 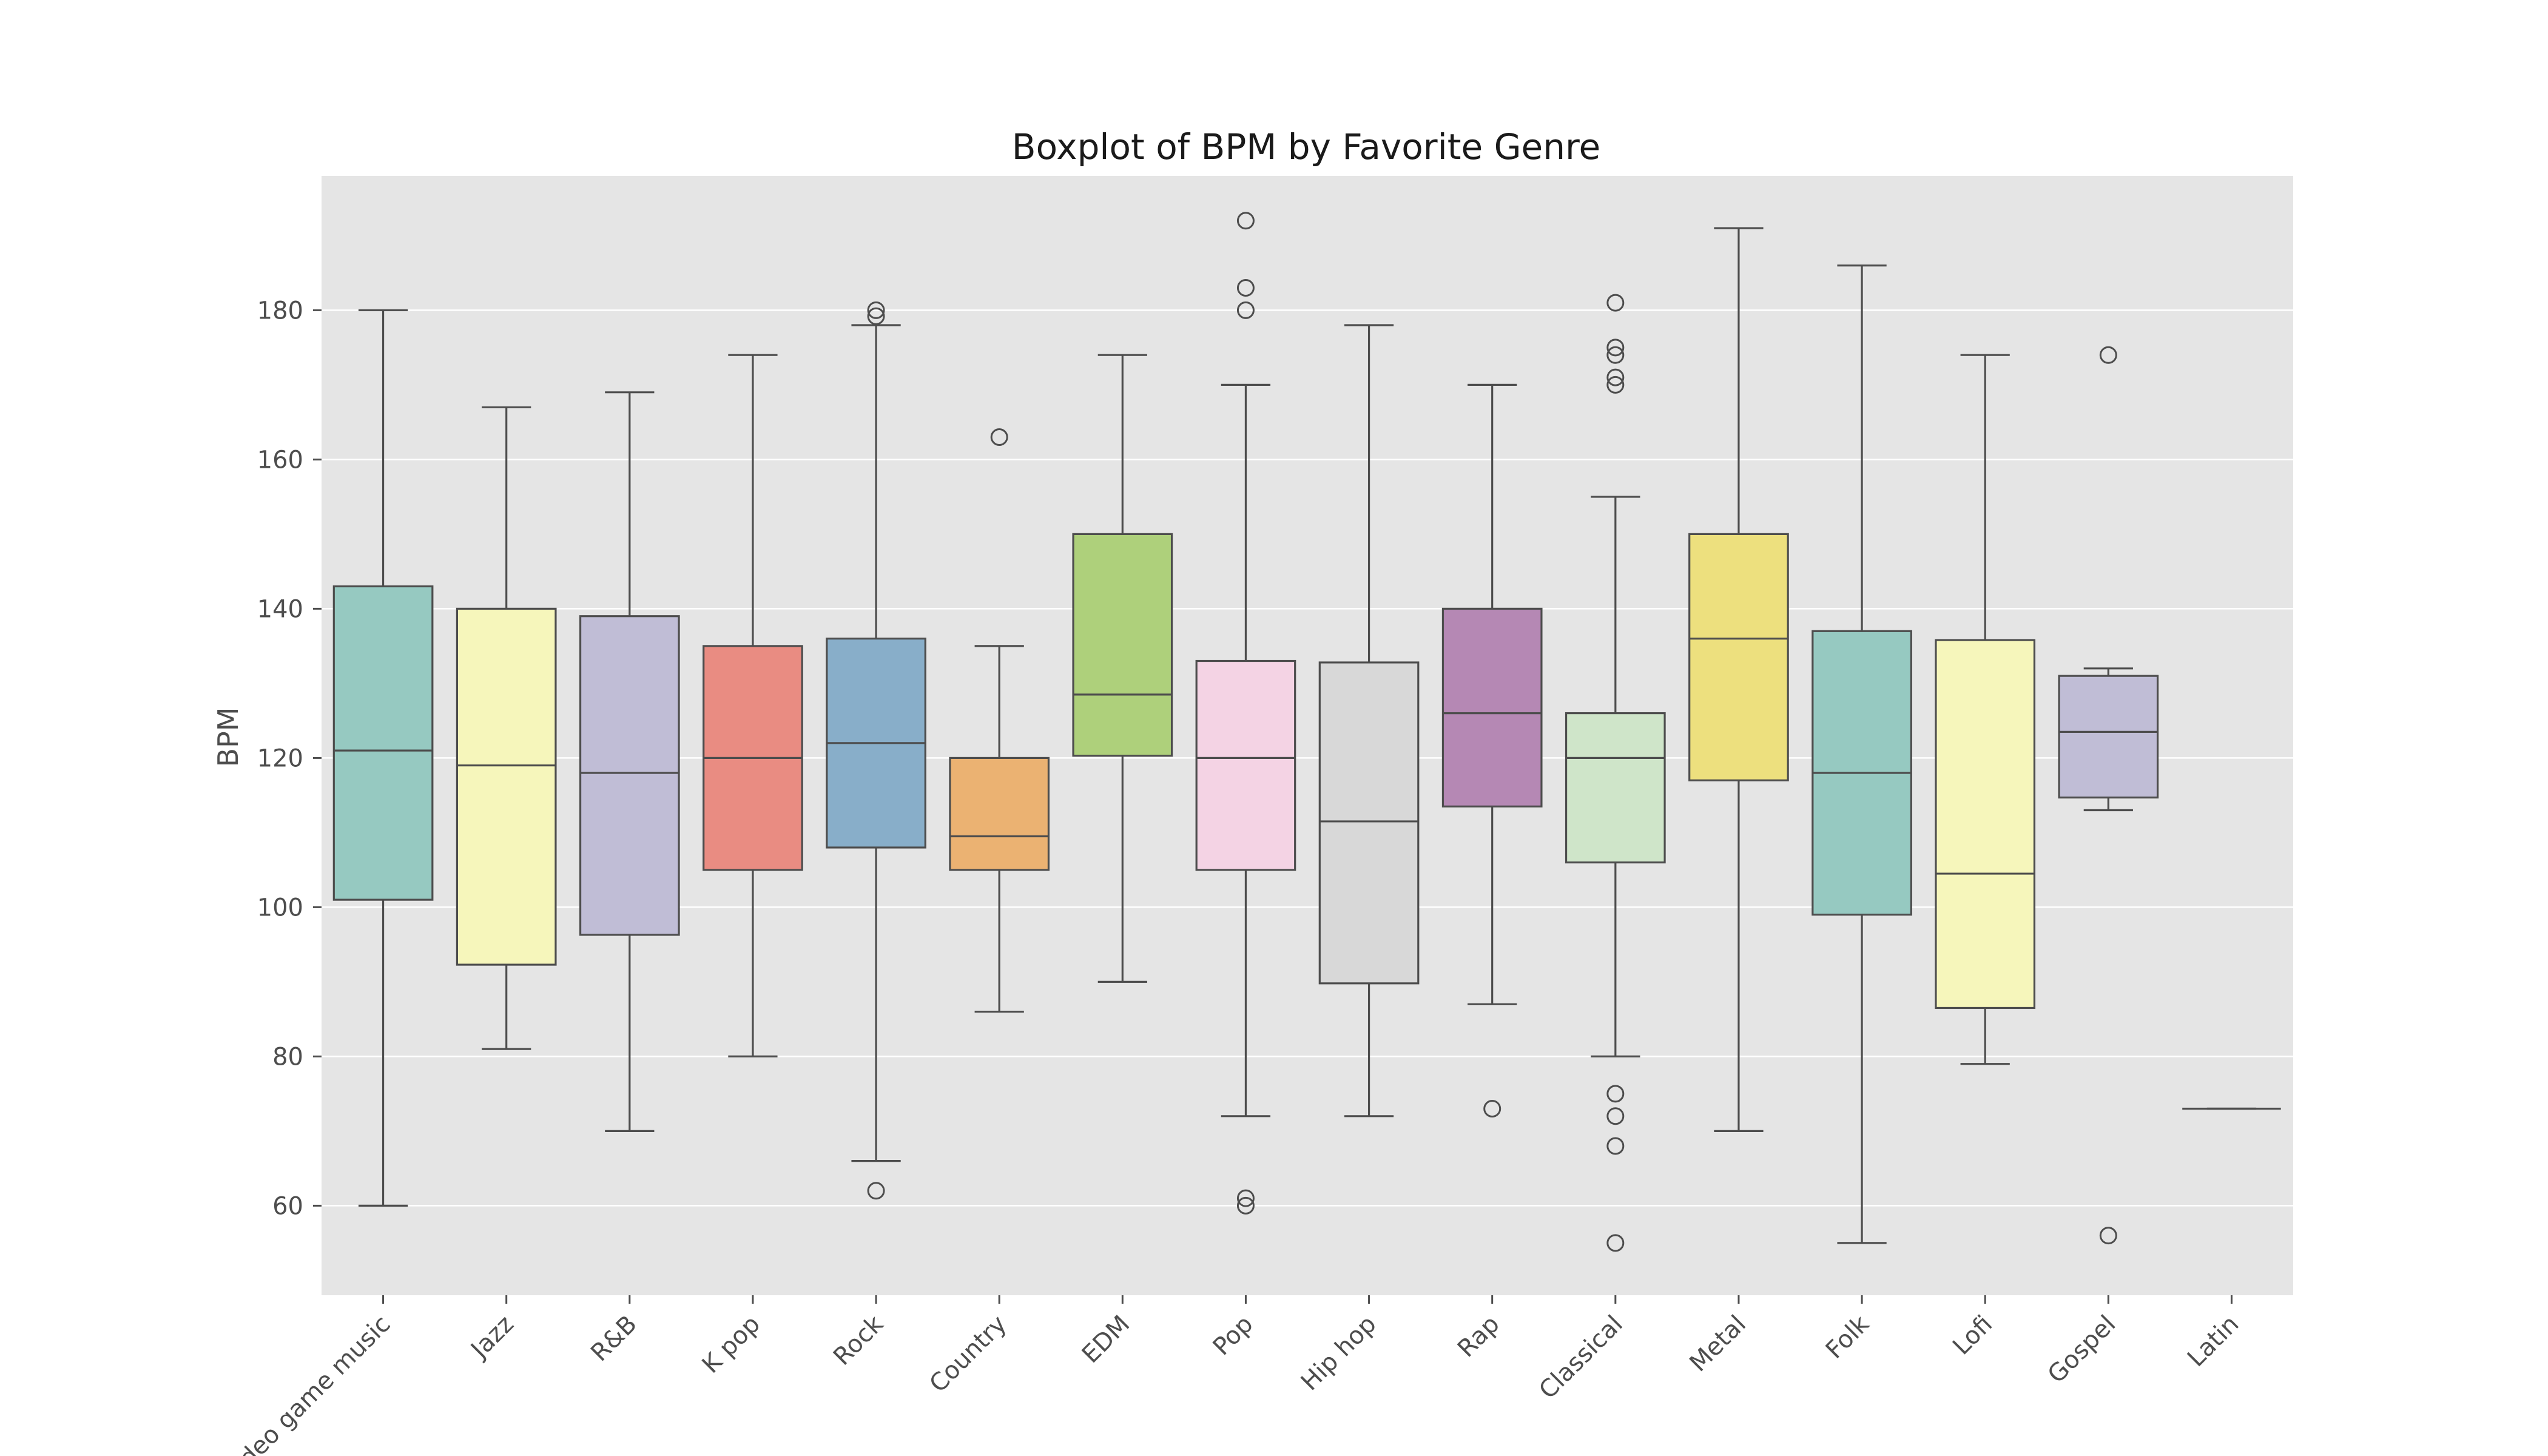 I want to click on box-edm, so click(x=1122, y=668).